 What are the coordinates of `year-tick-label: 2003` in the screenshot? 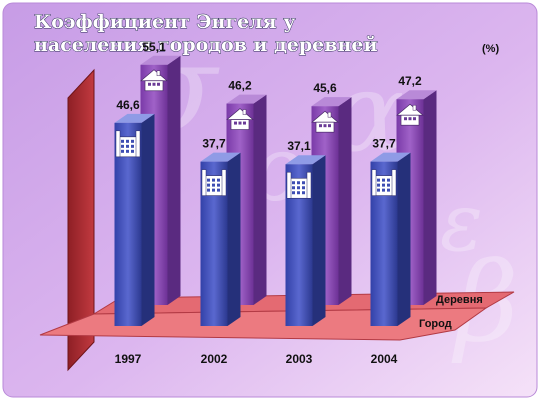 It's located at (299, 359).